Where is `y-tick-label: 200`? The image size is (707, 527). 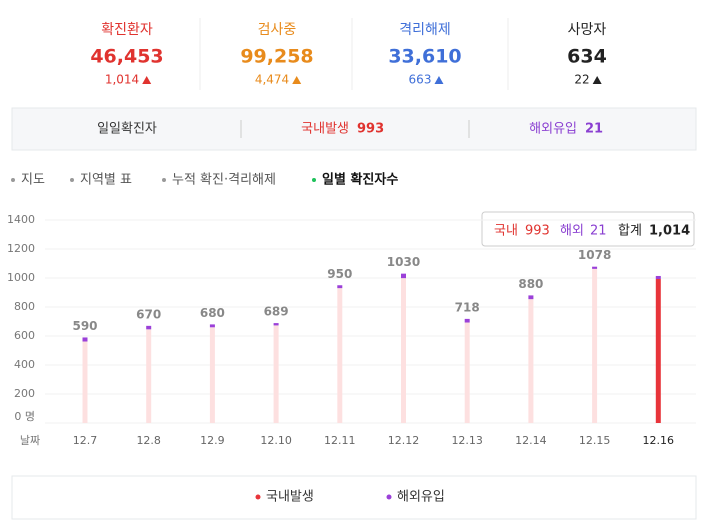 y-tick-label: 200 is located at coordinates (24, 393).